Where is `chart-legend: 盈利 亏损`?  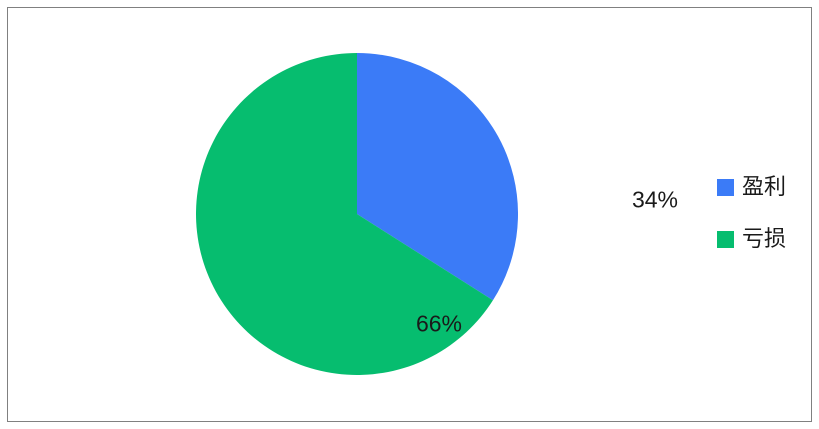
chart-legend: 盈利 亏损 is located at coordinates (751, 213).